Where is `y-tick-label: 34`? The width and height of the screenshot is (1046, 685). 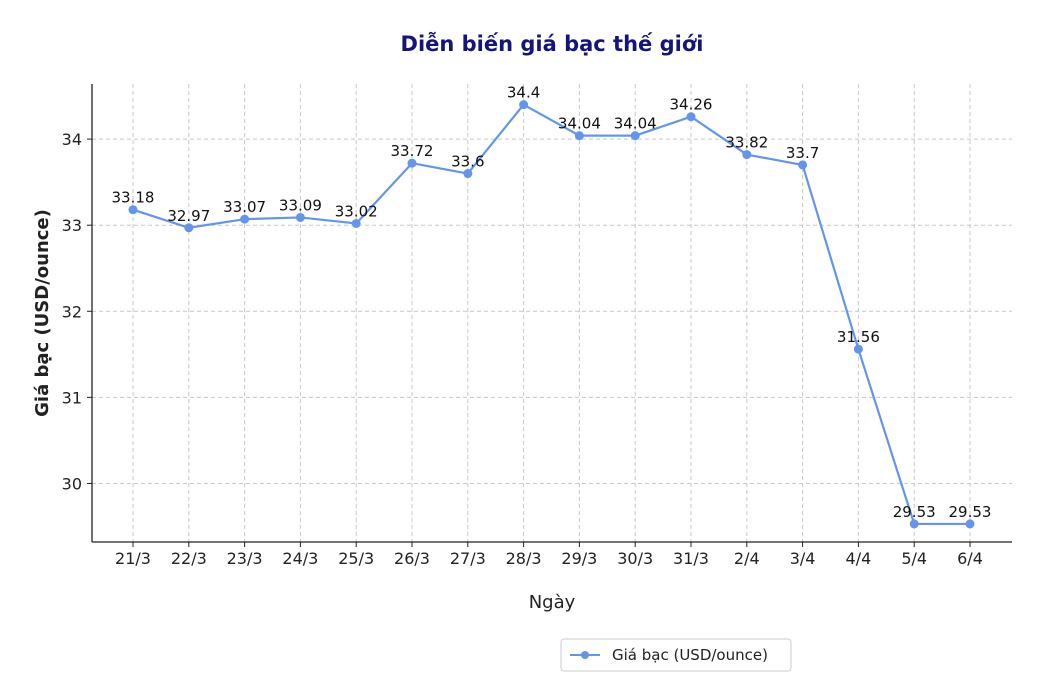
y-tick-label: 34 is located at coordinates (72, 139).